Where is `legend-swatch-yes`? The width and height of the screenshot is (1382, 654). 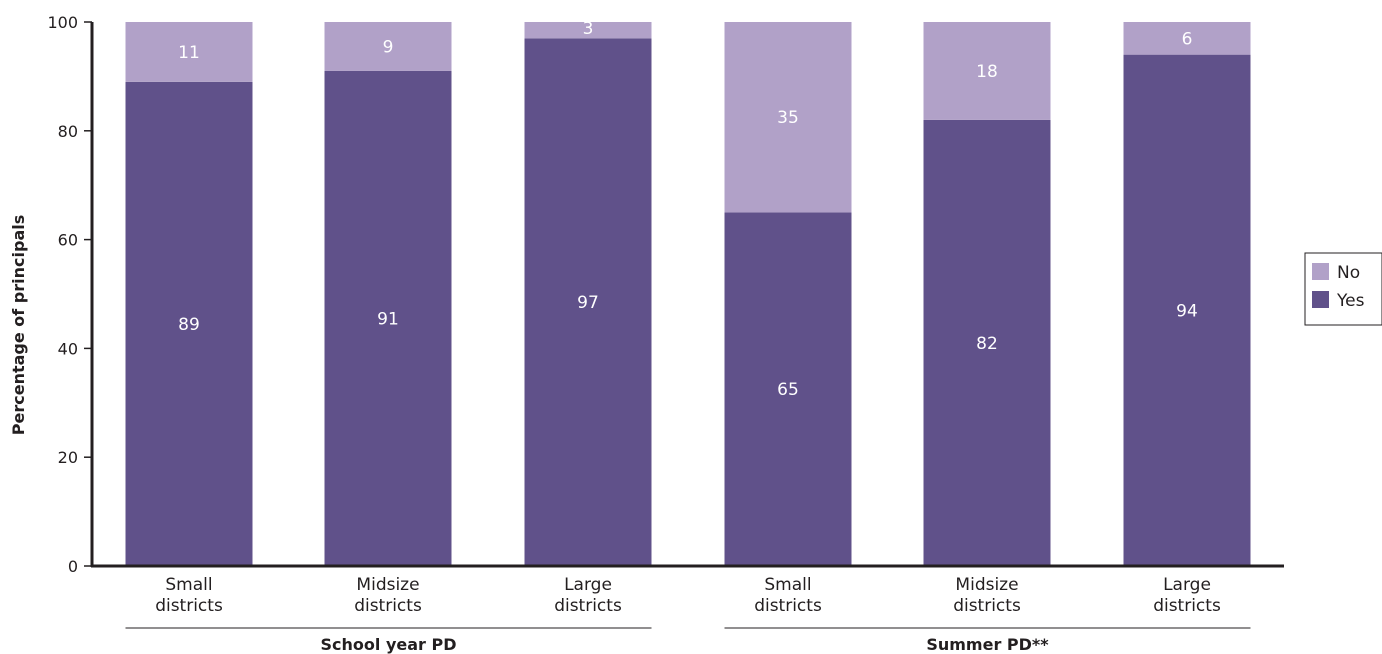 legend-swatch-yes is located at coordinates (1320, 299).